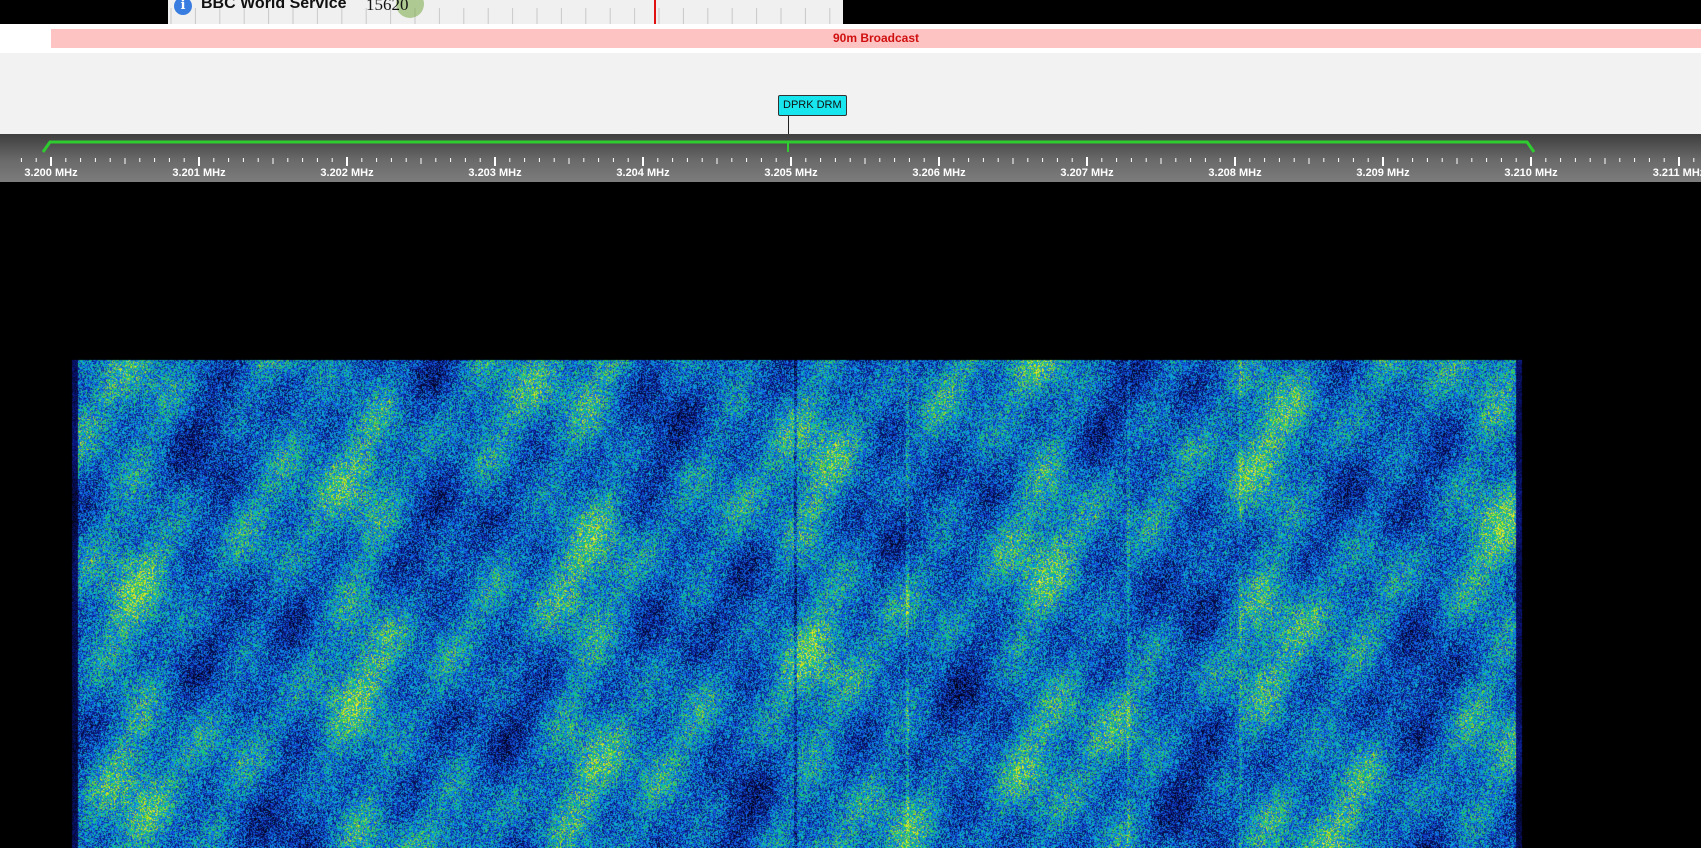 Image resolution: width=1701 pixels, height=848 pixels. Describe the element at coordinates (51, 173) in the screenshot. I see `scale-tick-label: 3.200 MHz` at that location.